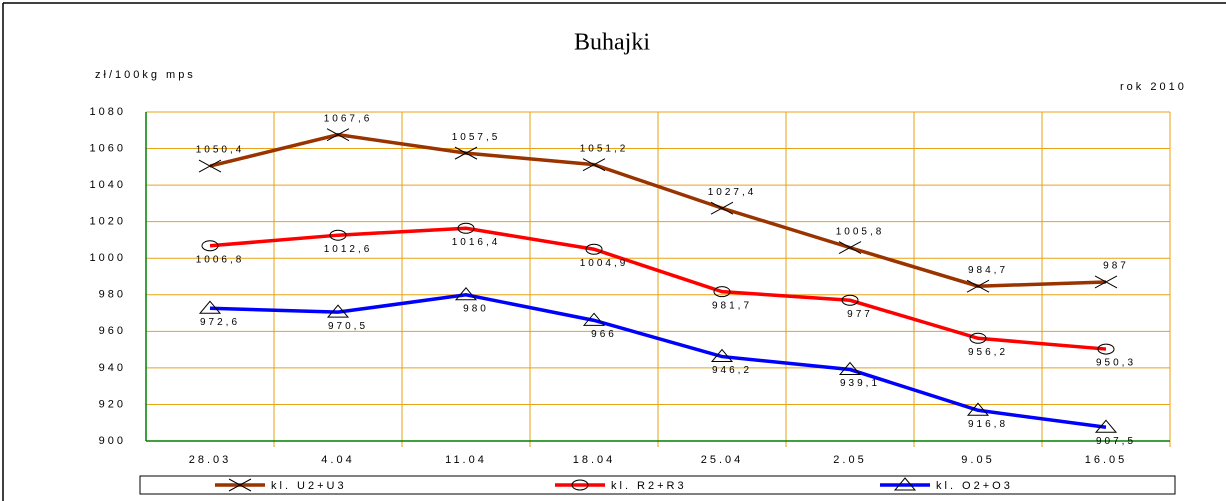  Describe the element at coordinates (1153, 87) in the screenshot. I see `annotation: rok 2010` at that location.